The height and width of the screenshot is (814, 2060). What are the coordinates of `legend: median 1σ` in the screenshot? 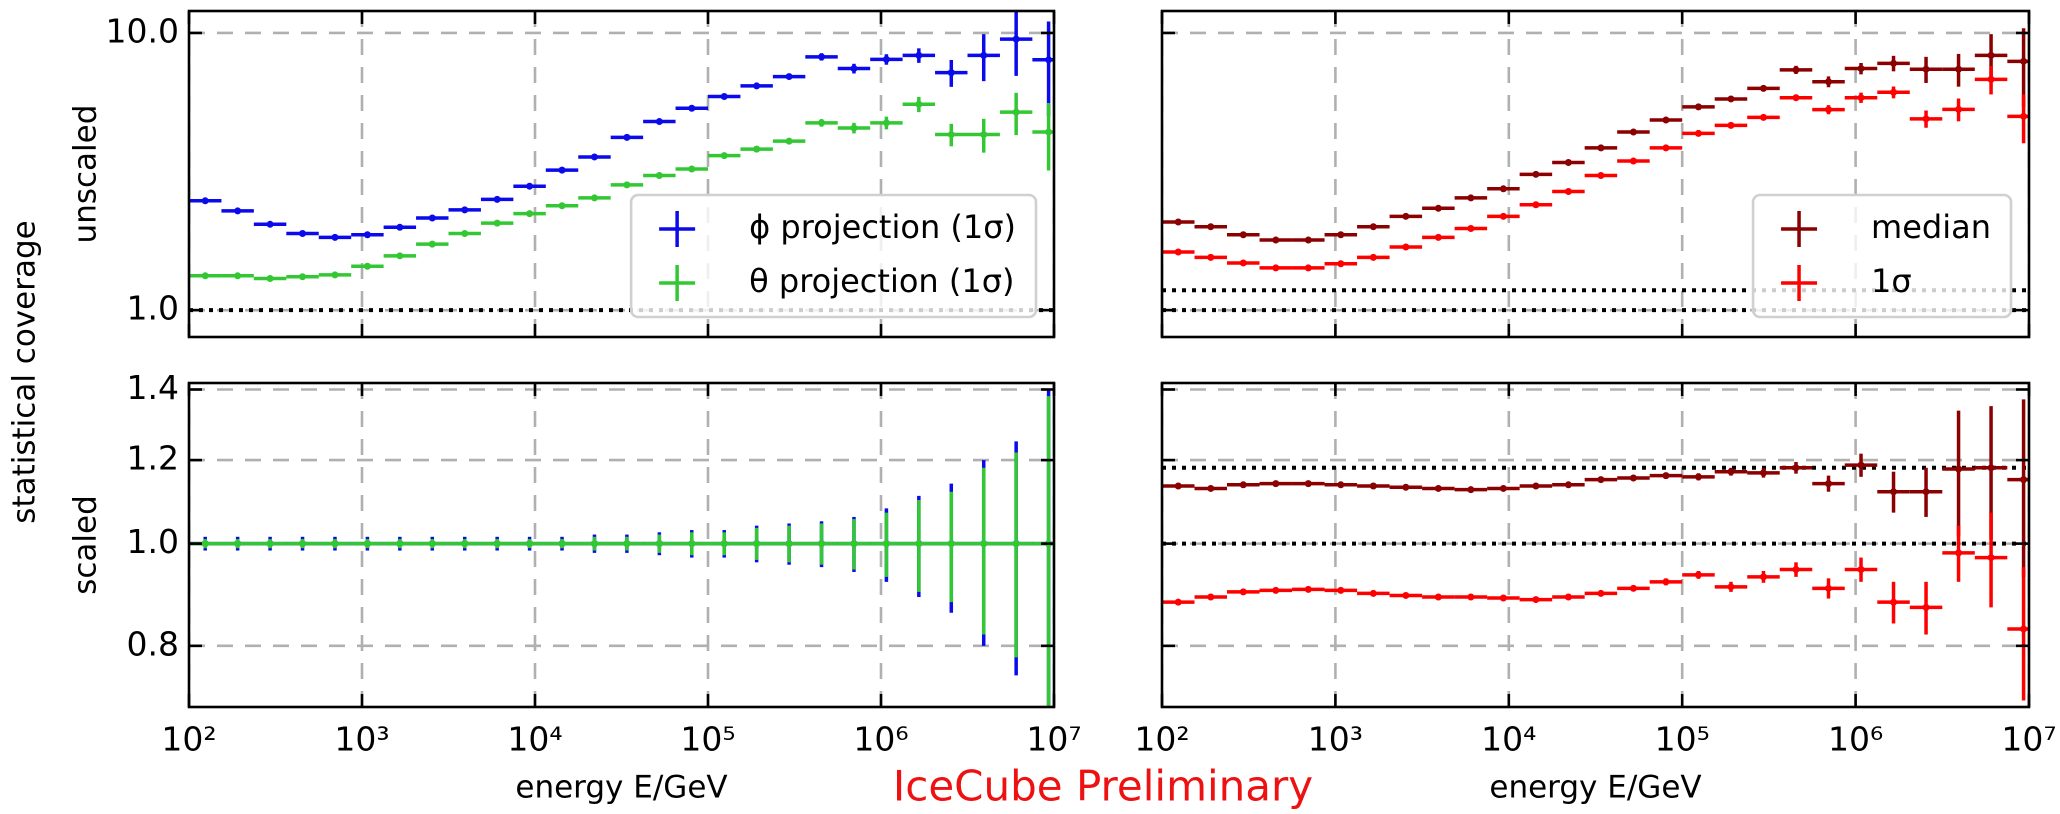 It's located at (1882, 256).